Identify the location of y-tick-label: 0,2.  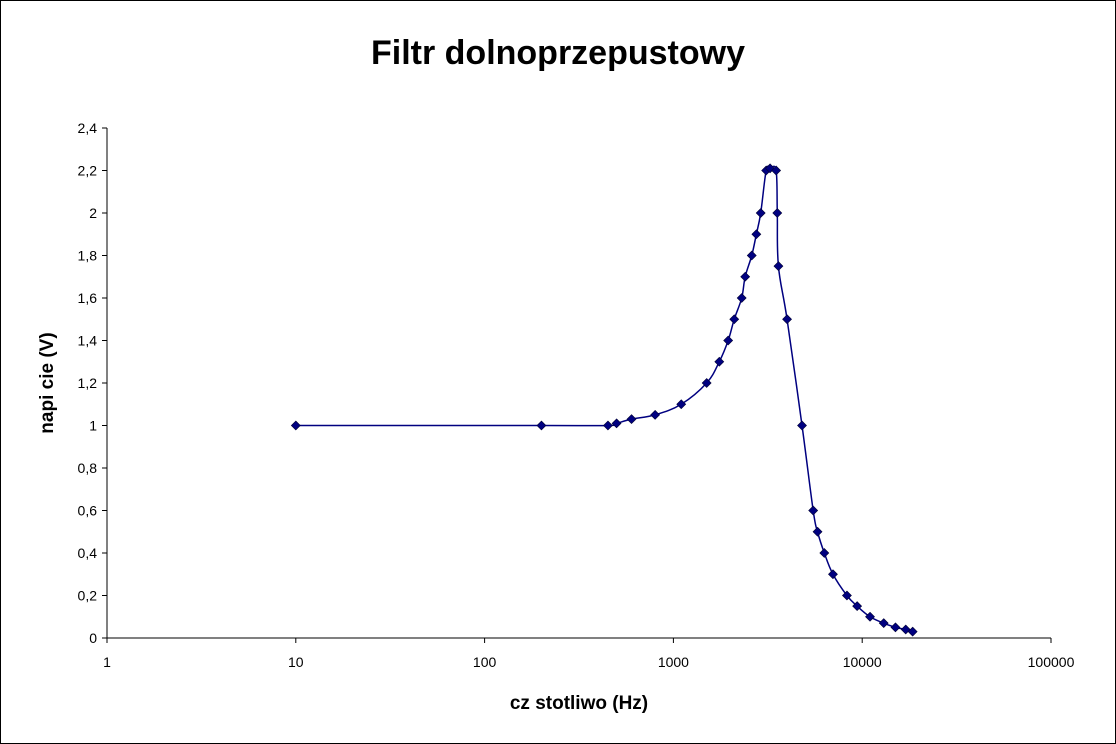
(88, 596).